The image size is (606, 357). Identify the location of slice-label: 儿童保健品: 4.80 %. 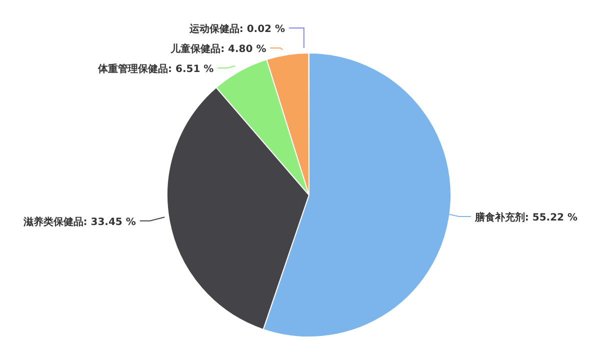
(218, 49).